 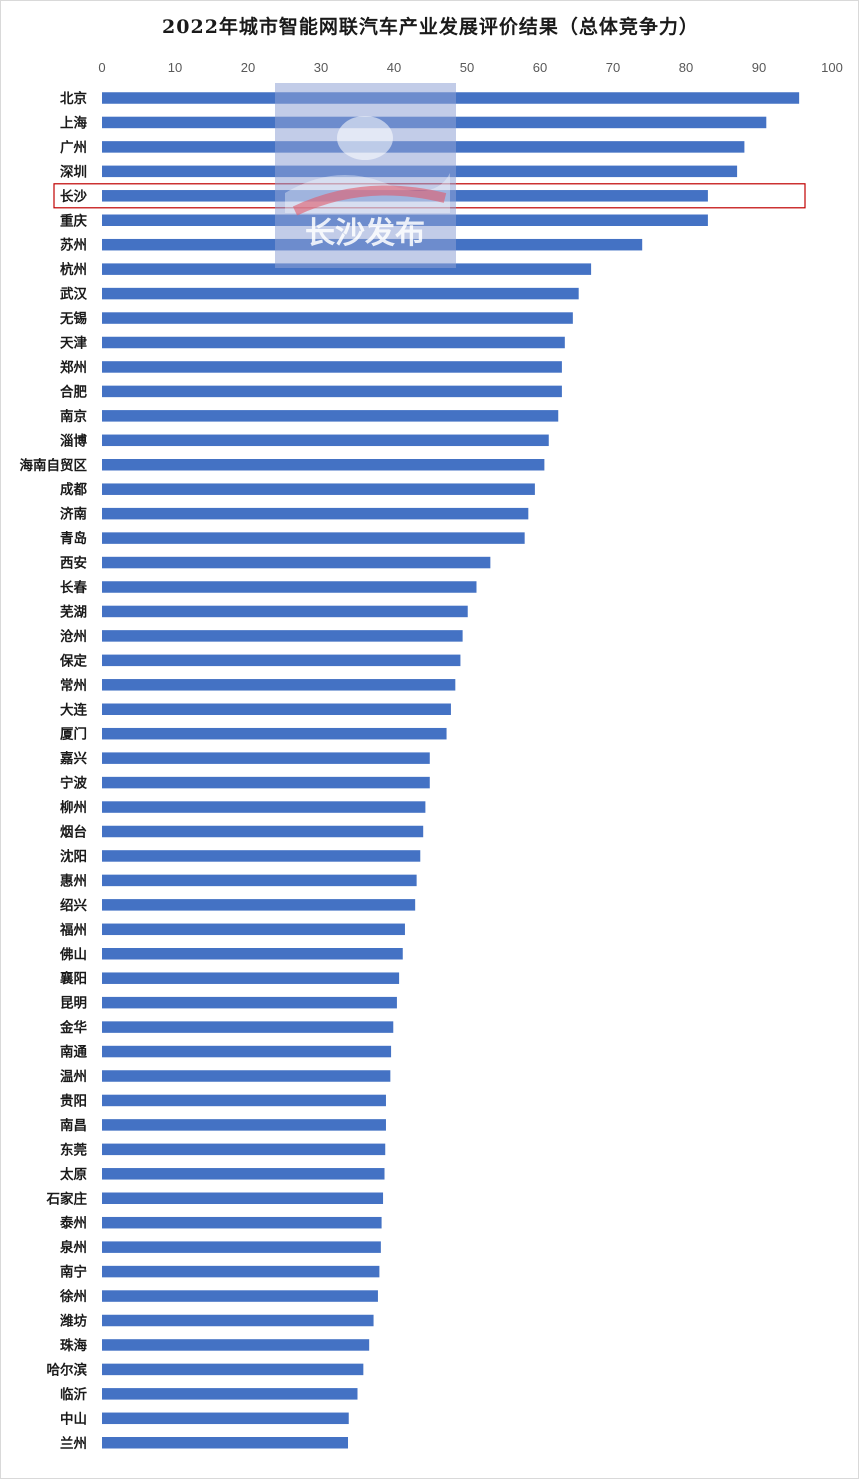 I want to click on category-label: 济南, so click(x=73, y=514).